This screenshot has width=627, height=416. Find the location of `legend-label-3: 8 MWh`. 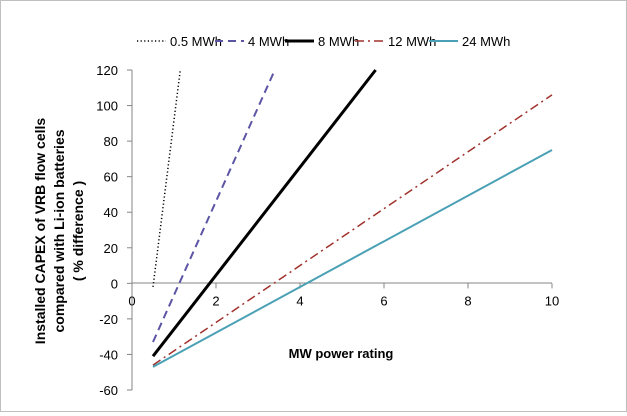

legend-label-3: 8 MWh is located at coordinates (338, 41).